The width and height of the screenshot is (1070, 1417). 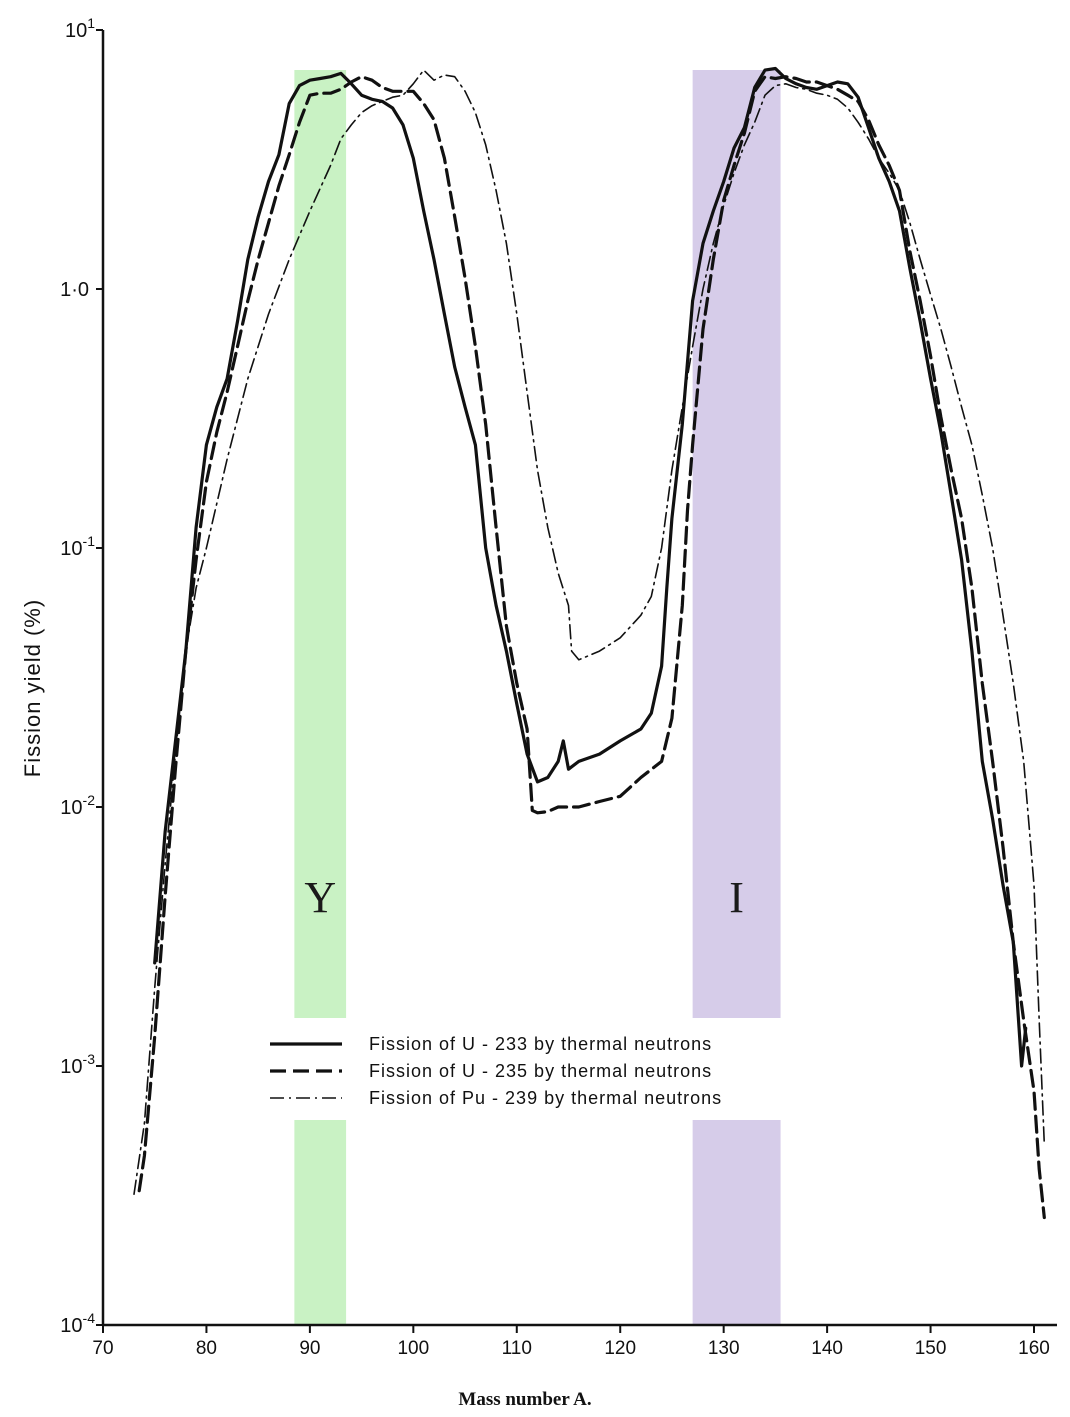 I want to click on x-tick-label-100: 100, so click(x=413, y=1348).